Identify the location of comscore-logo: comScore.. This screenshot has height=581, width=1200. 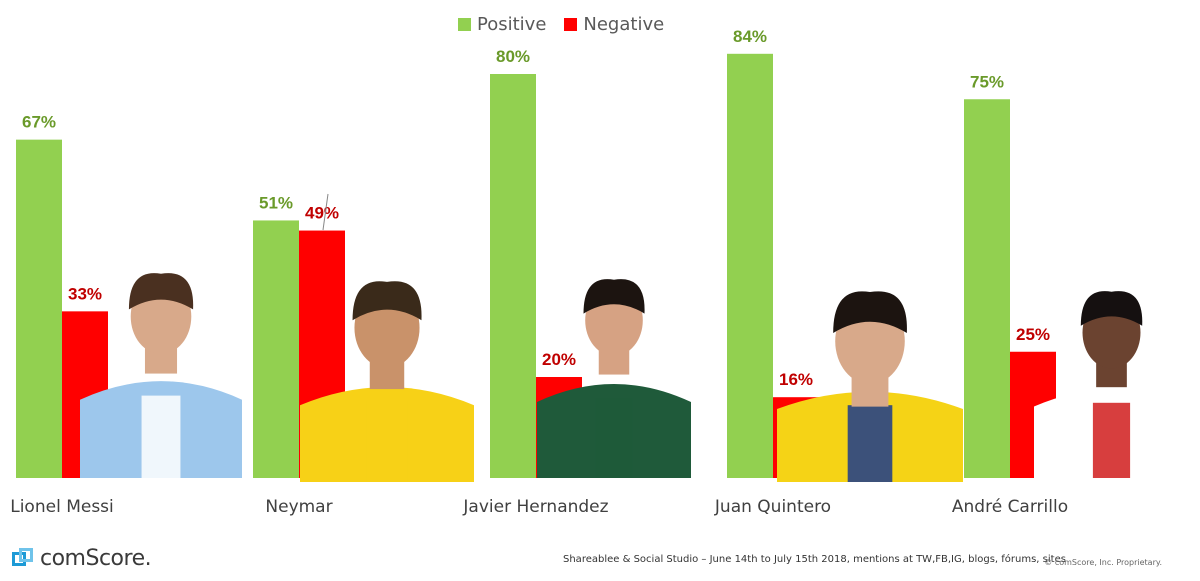
(82, 558).